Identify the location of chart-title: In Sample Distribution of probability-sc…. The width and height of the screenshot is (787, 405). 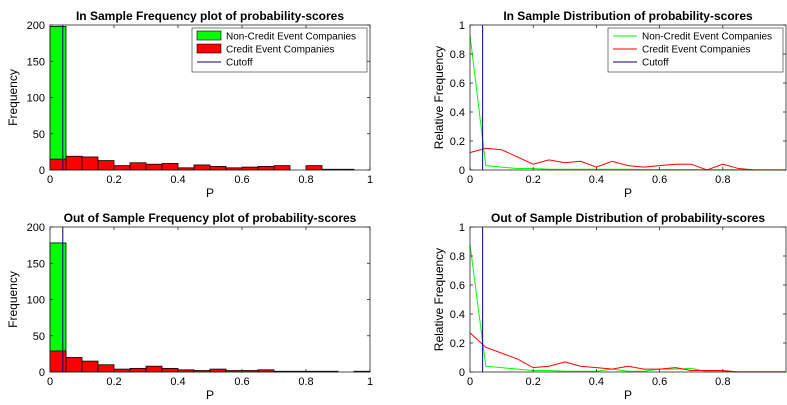
(628, 16).